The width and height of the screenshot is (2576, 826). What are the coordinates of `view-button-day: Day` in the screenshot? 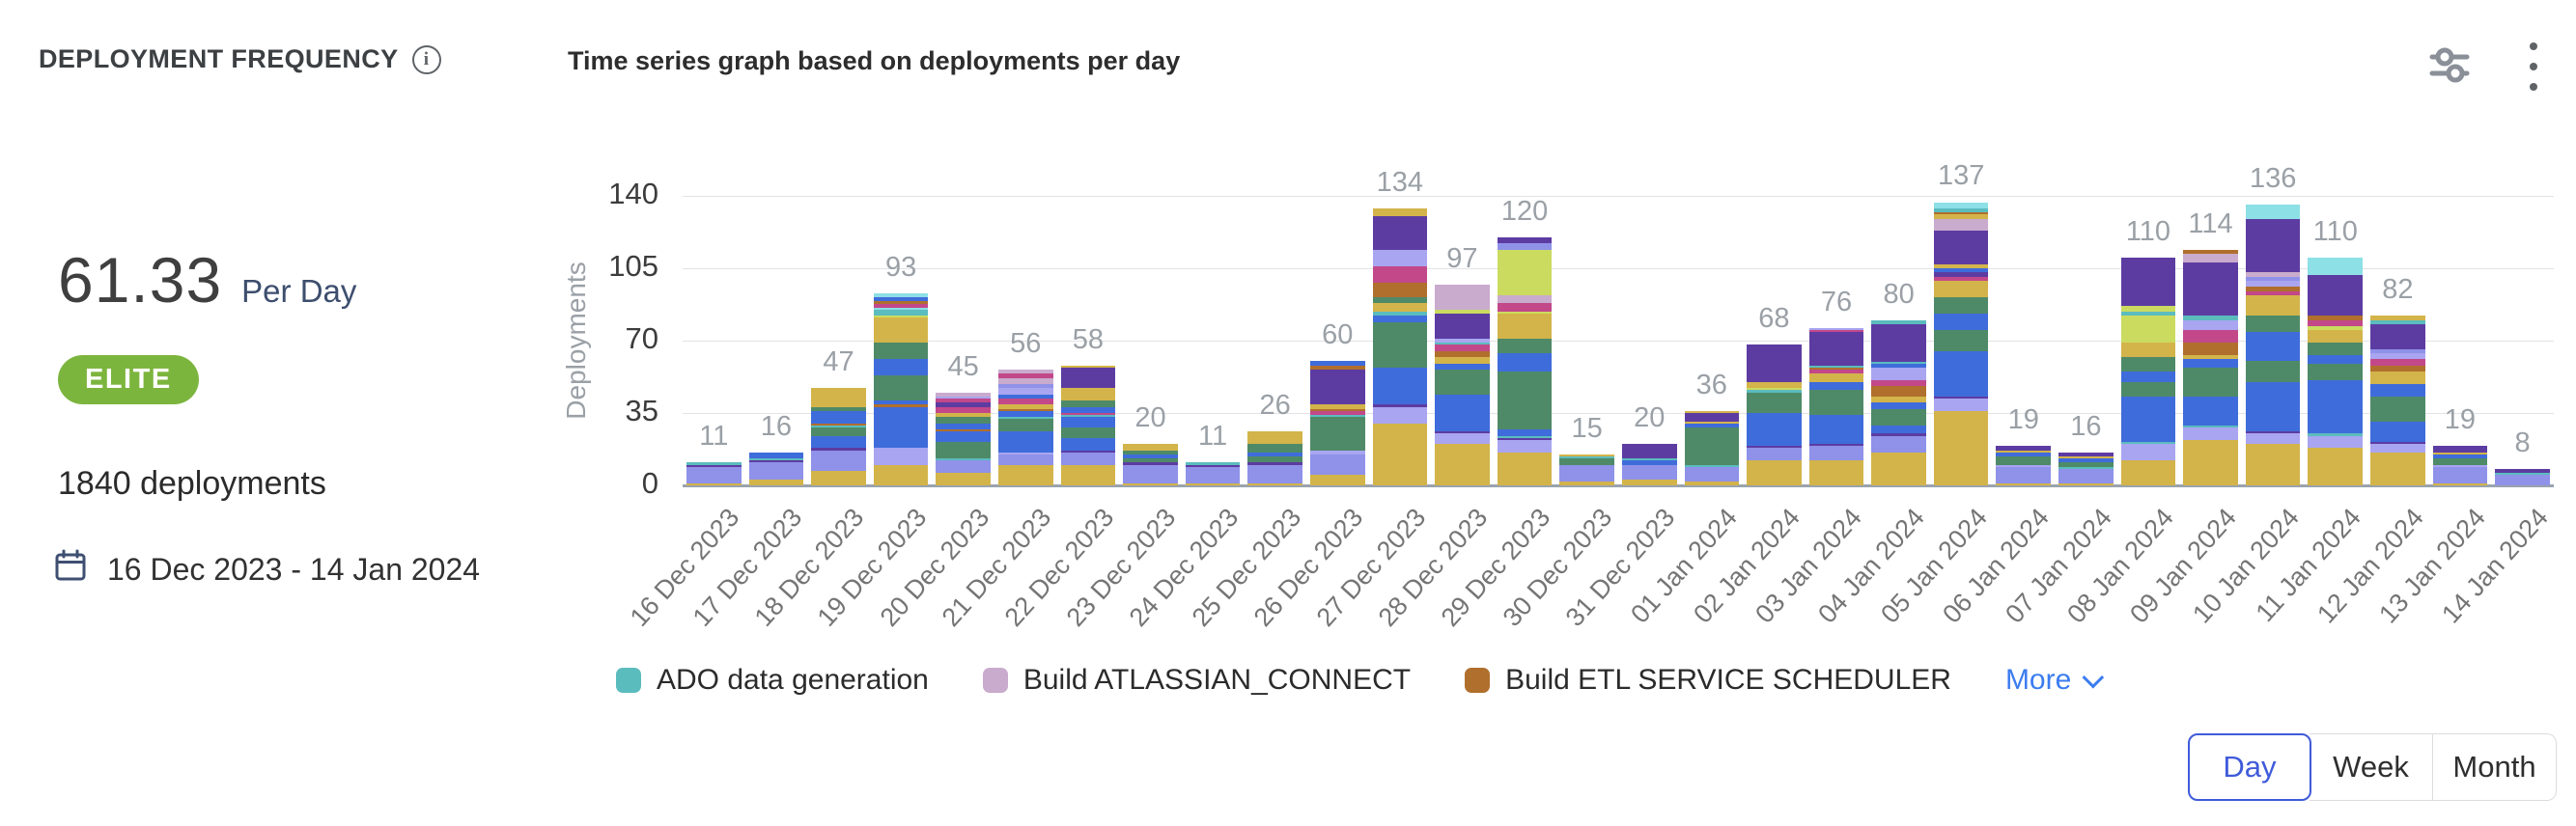 It's located at (2249, 767).